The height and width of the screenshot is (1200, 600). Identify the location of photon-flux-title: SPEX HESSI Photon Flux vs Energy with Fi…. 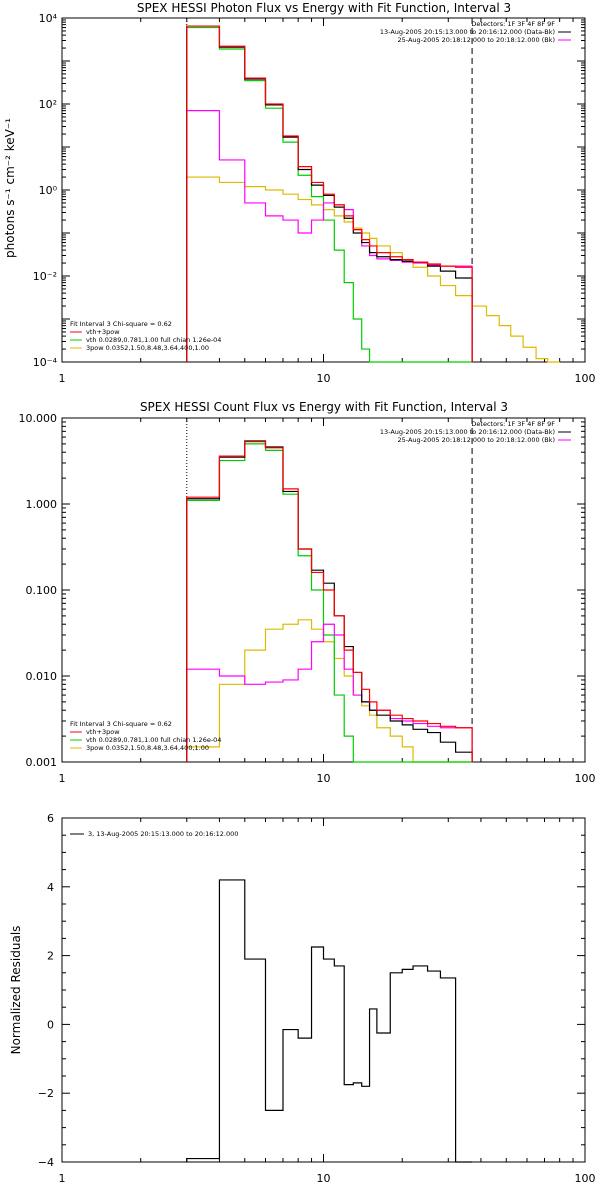
(324, 8).